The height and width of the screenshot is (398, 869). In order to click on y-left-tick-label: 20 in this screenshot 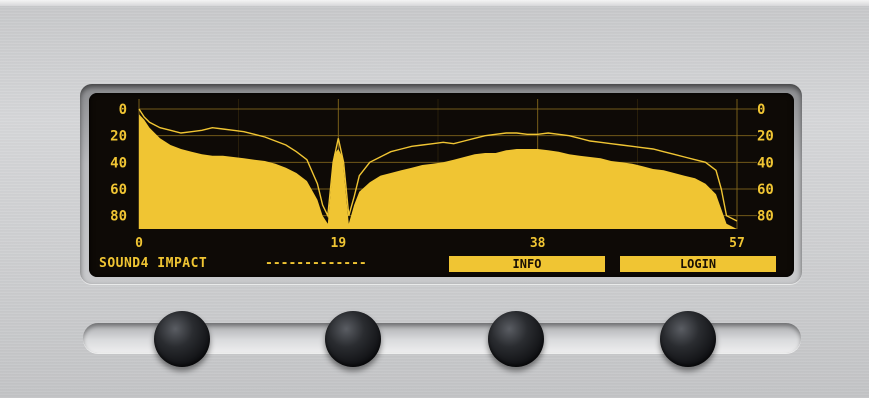, I will do `click(118, 137)`.